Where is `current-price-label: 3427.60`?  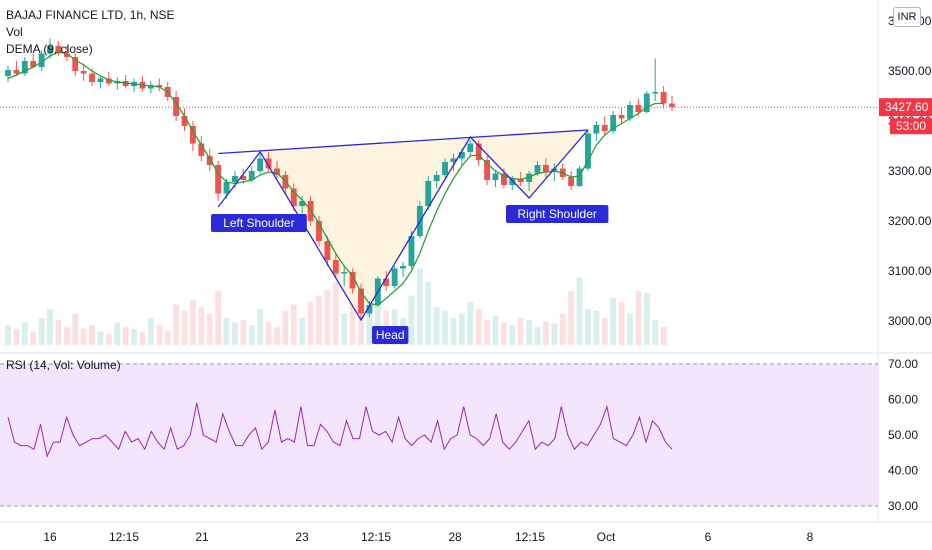
current-price-label: 3427.60 is located at coordinates (907, 107).